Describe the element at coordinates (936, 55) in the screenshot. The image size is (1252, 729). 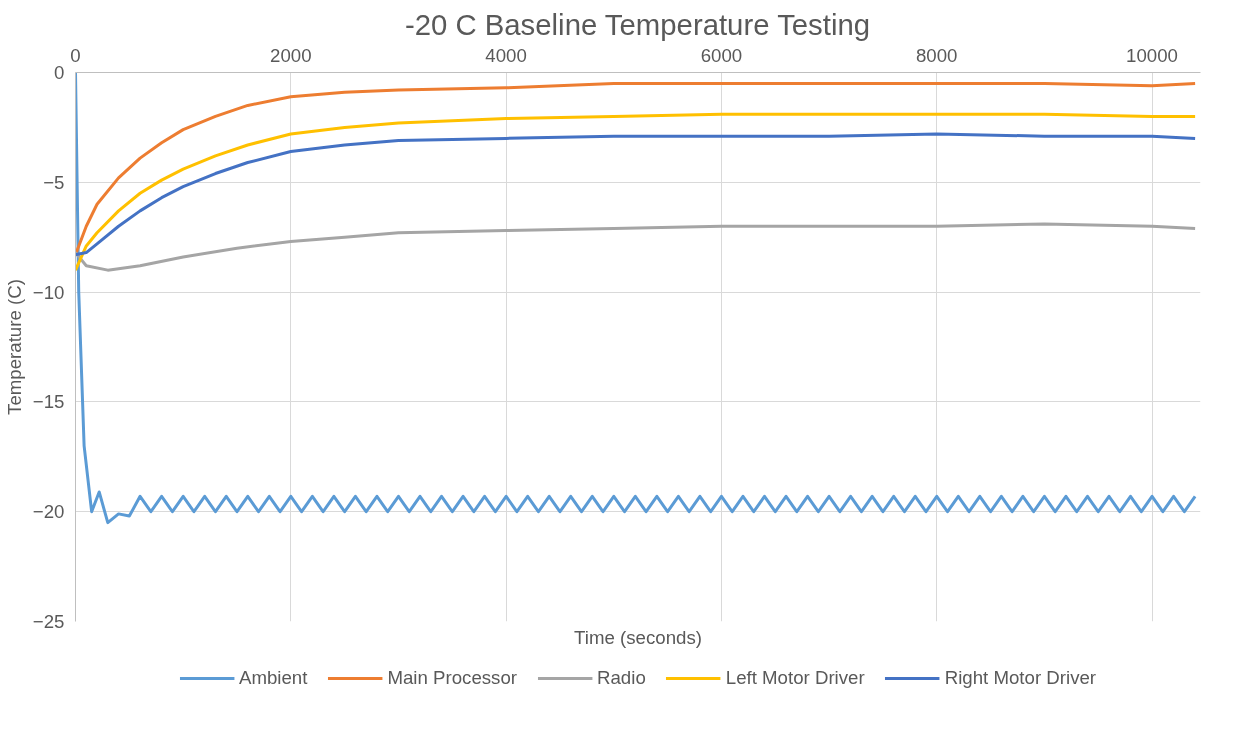
I see `x-tick-label: 8000` at that location.